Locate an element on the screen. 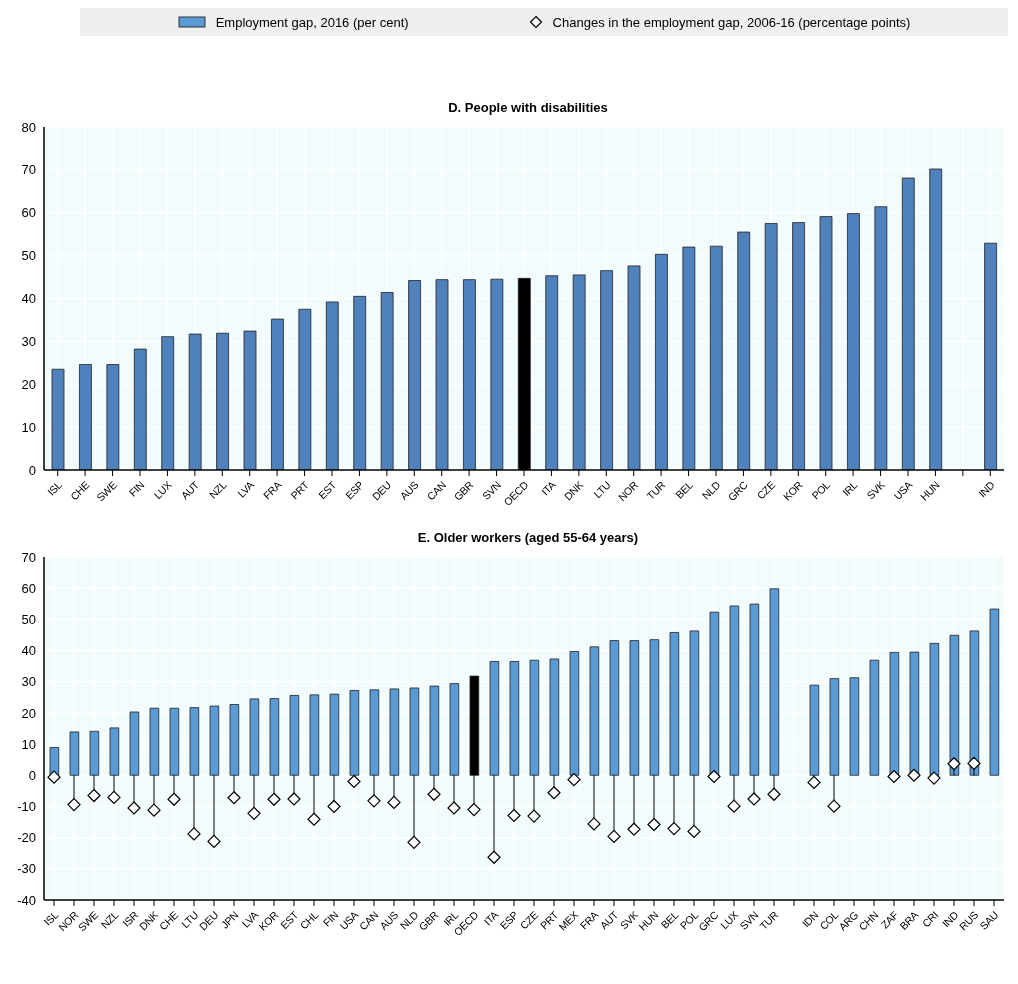  x-tick-label: USA is located at coordinates (903, 490).